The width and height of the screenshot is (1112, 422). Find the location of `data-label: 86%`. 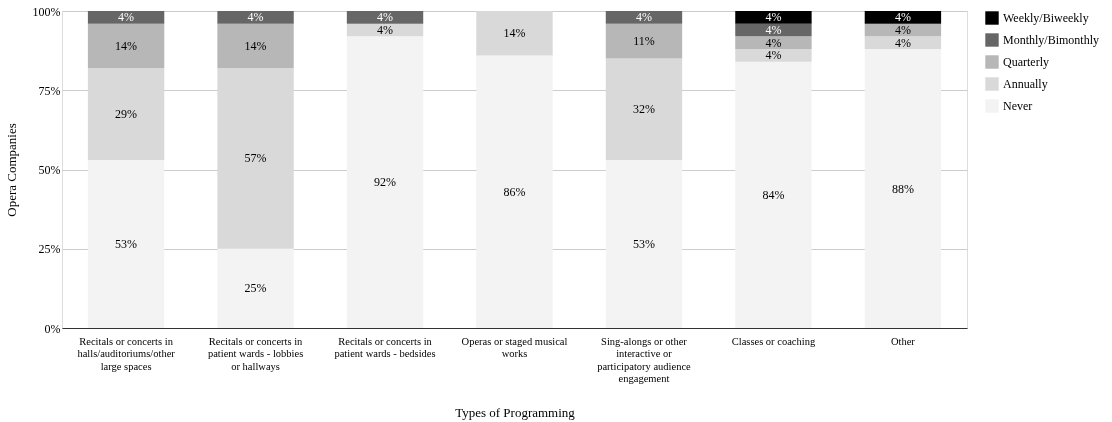

data-label: 86% is located at coordinates (514, 191).